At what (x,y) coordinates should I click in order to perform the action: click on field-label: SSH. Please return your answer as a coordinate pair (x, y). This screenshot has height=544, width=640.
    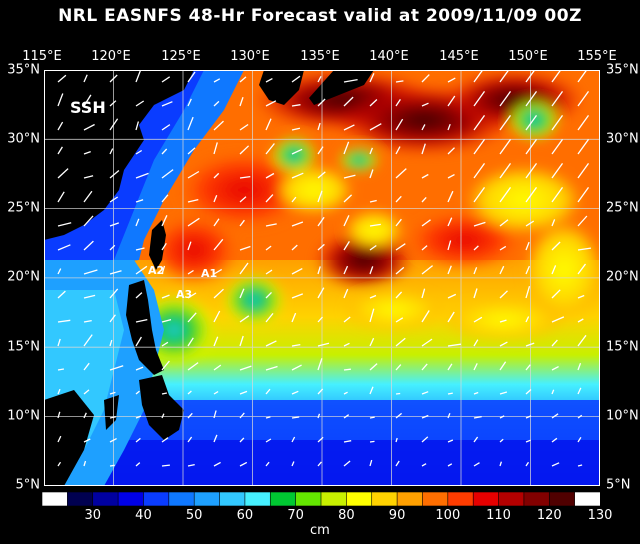
    Looking at the image, I should click on (88, 107).